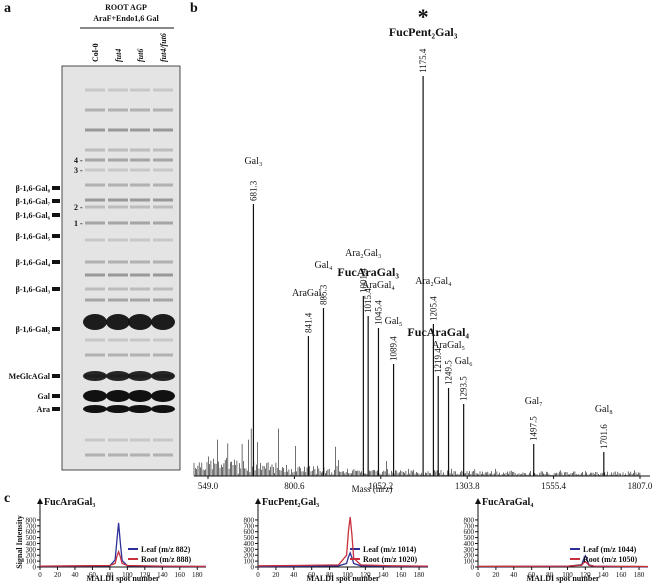  What do you see at coordinates (43, 409) in the screenshot?
I see `standard-label: Ara` at bounding box center [43, 409].